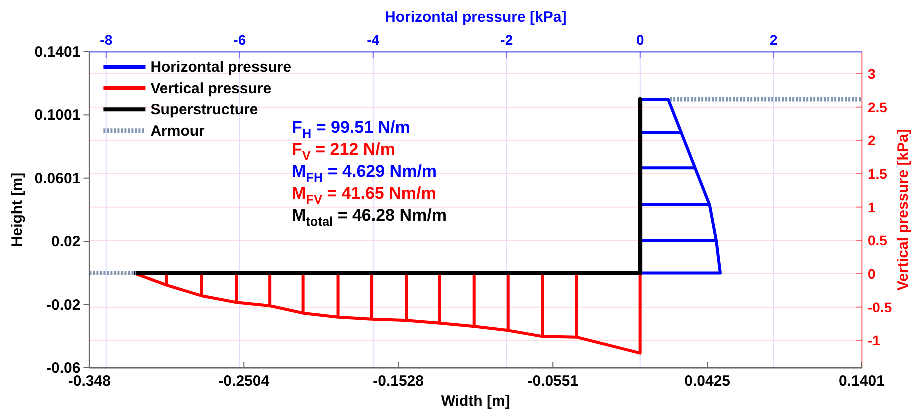 This screenshot has height=411, width=917. I want to click on annotation: M$_{FH}$ = 4.629 Nm/m, so click(365, 174).